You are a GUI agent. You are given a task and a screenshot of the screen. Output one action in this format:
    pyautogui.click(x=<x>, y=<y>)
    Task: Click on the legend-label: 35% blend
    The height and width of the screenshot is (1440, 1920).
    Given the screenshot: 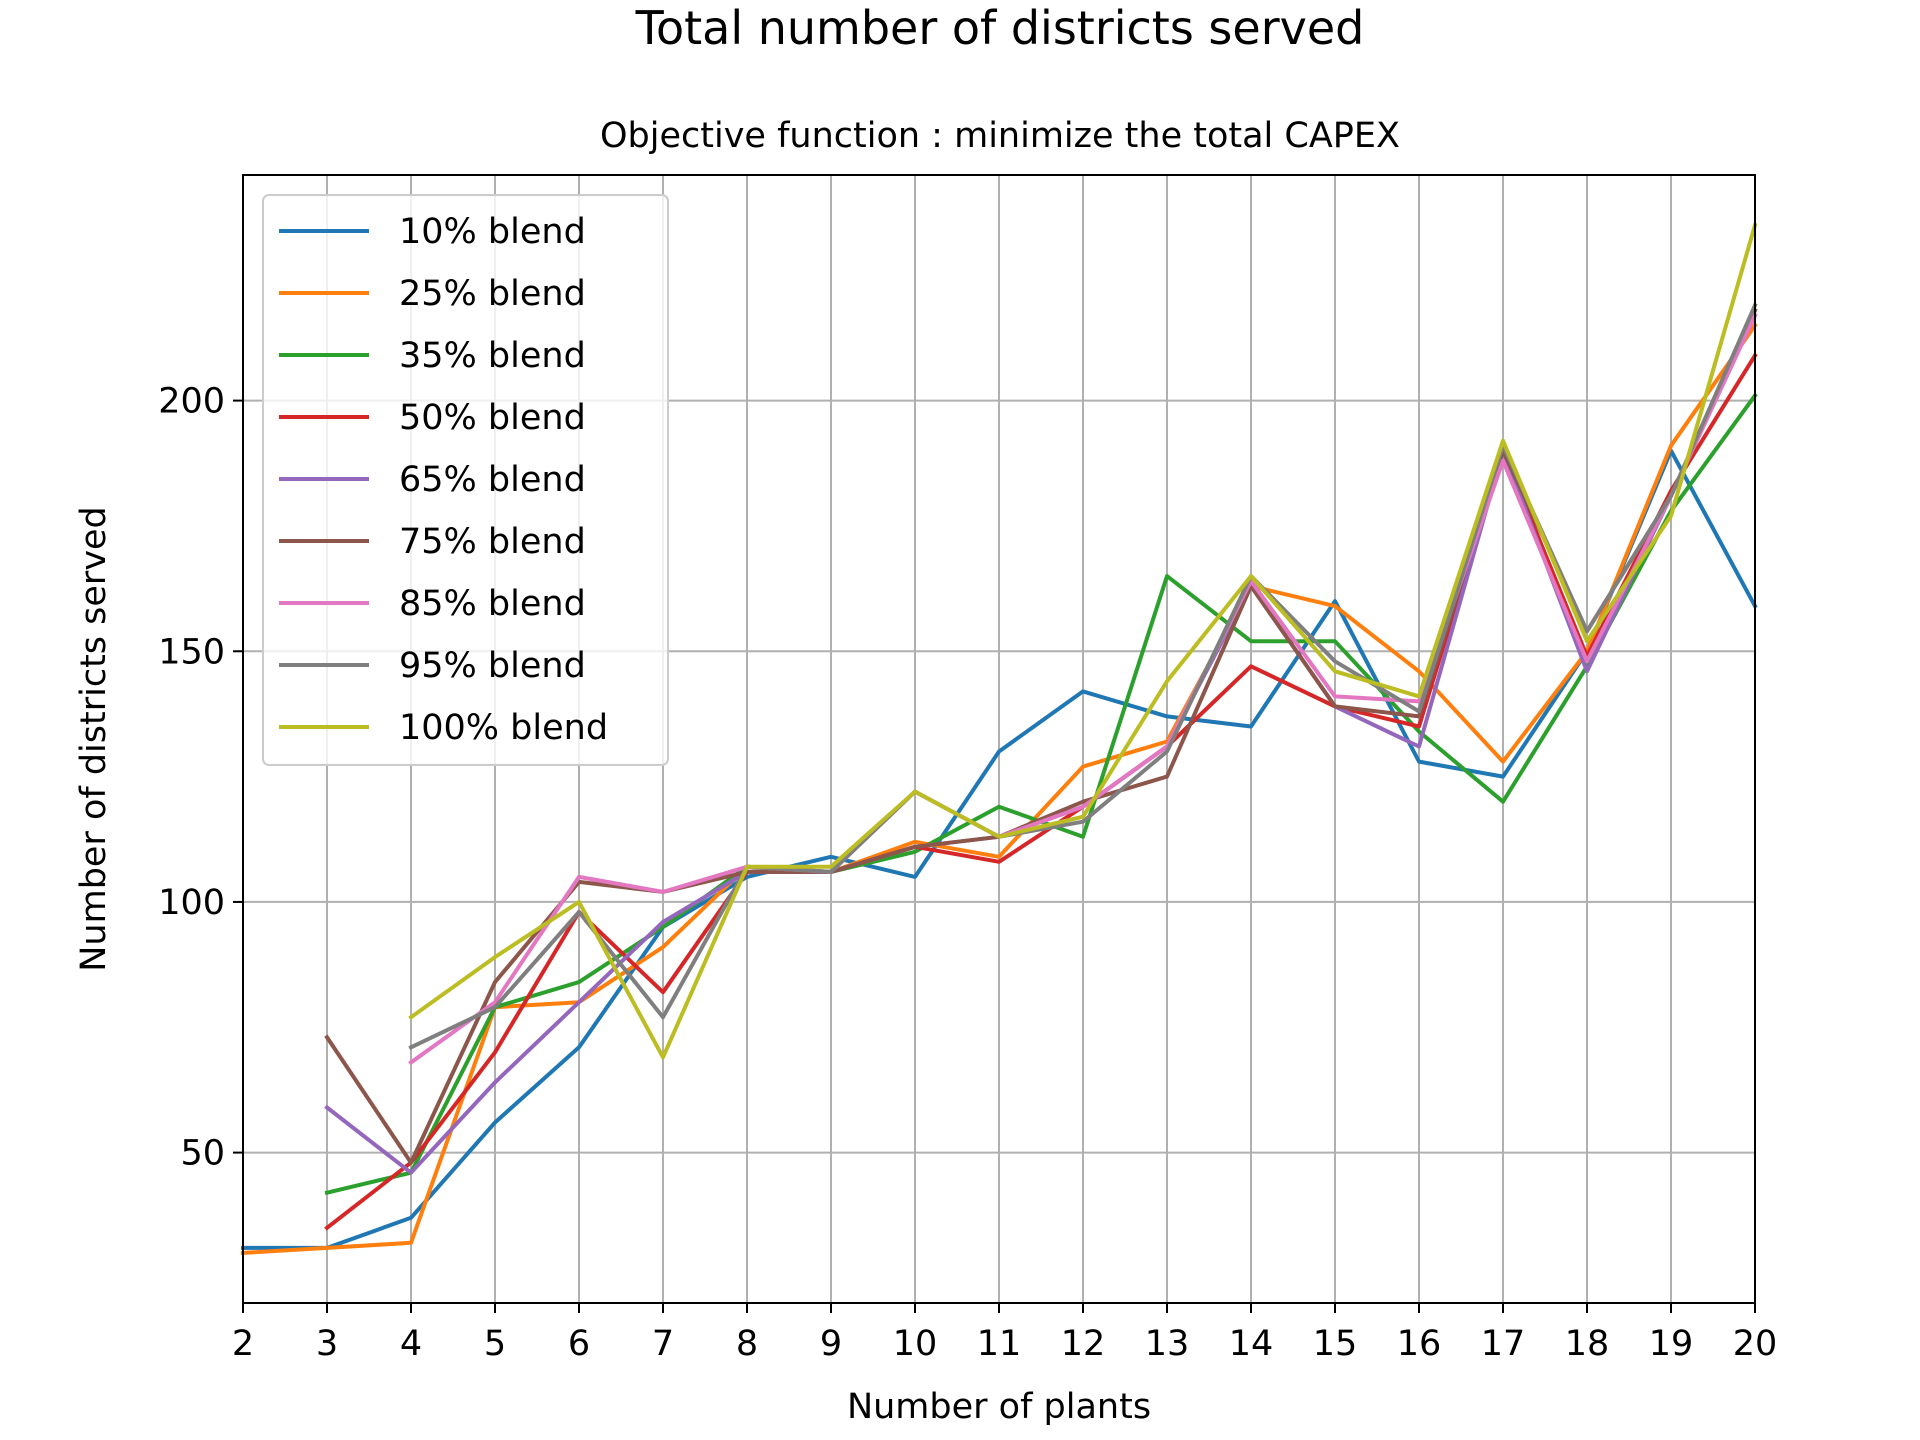 What is the action you would take?
    pyautogui.click(x=492, y=356)
    